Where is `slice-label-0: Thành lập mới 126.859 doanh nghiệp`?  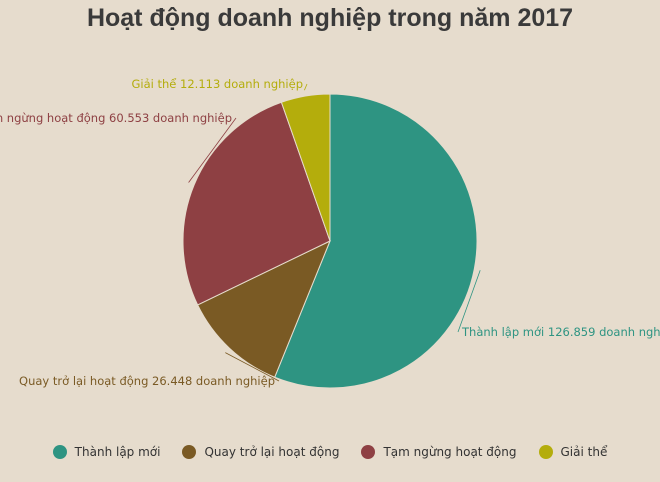
slice-label-0: Thành lập mới 126.859 doanh nghiệp is located at coordinates (560, 332).